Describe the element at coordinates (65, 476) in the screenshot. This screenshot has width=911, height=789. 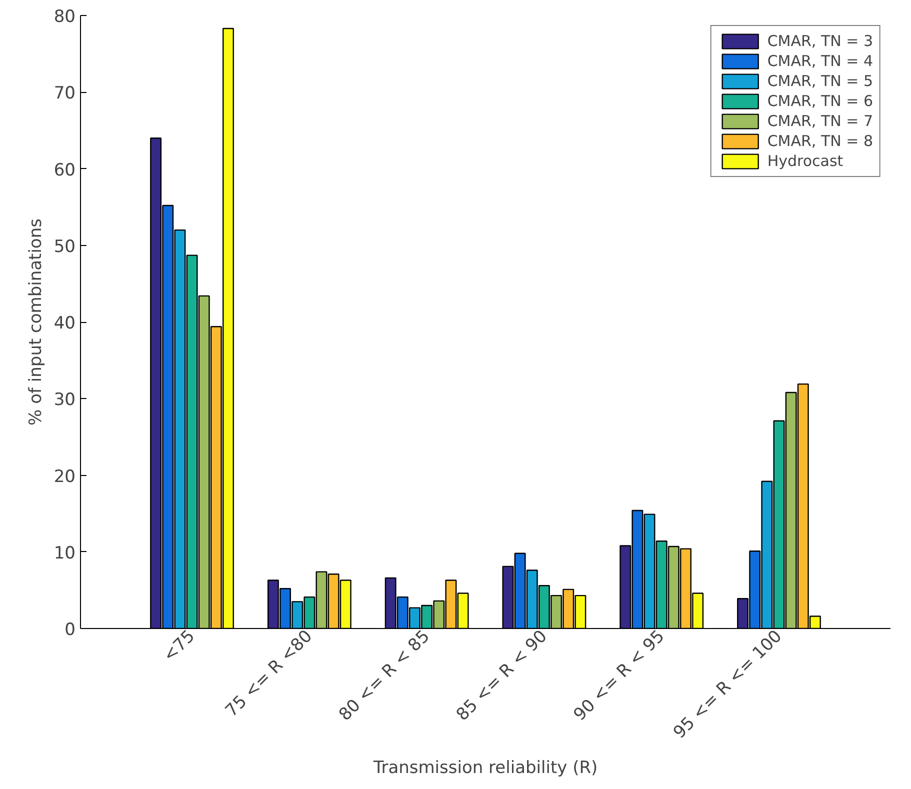
I see `y-tick-label: 20` at that location.